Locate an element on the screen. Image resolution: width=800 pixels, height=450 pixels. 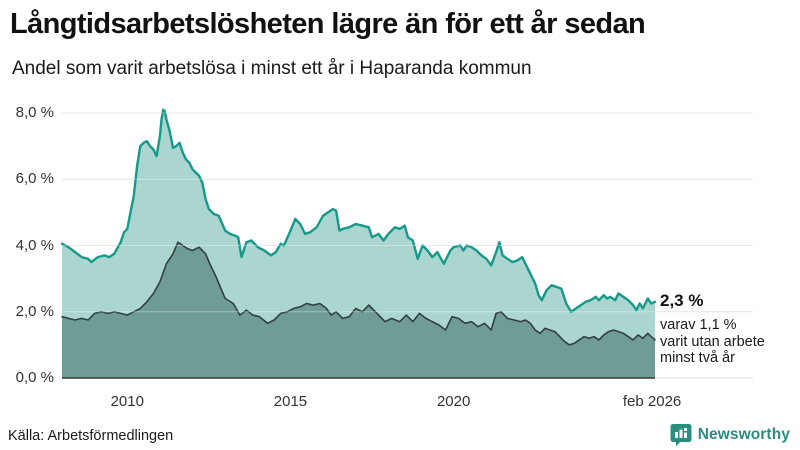
y-tick-label: 0,0 % is located at coordinates (34, 377).